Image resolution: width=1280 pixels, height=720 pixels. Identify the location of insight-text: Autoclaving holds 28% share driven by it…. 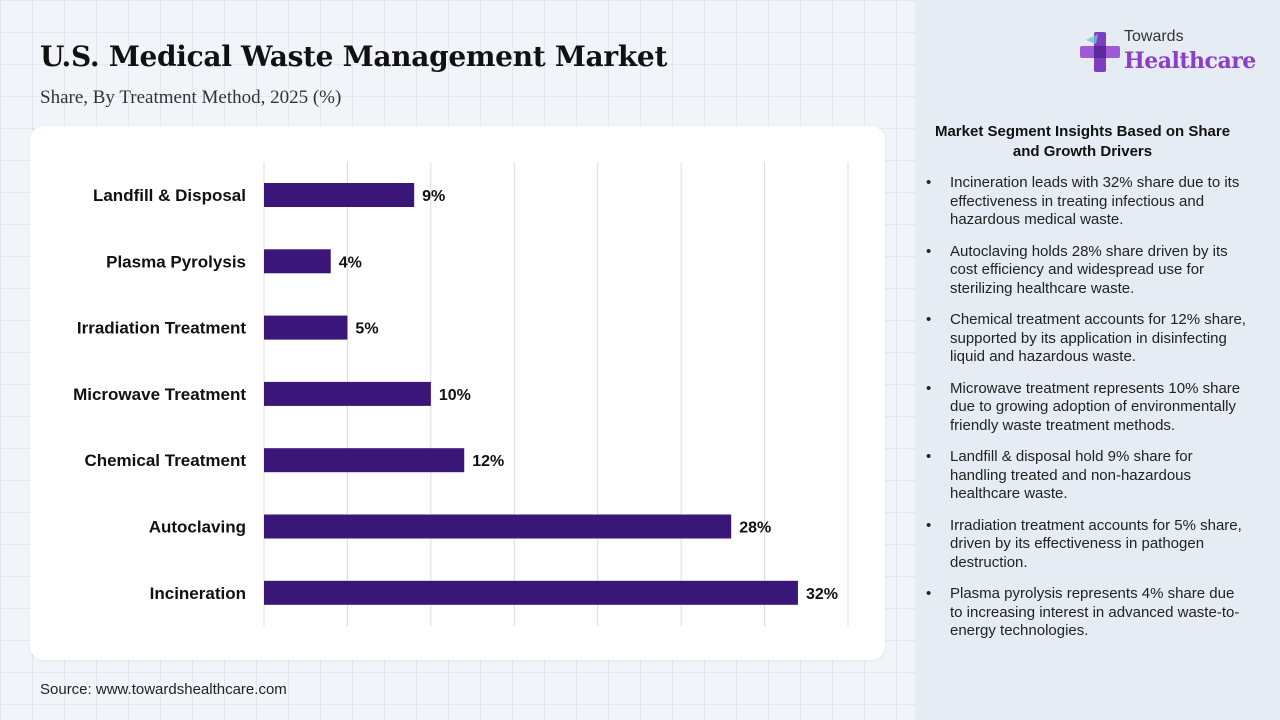
(1089, 269).